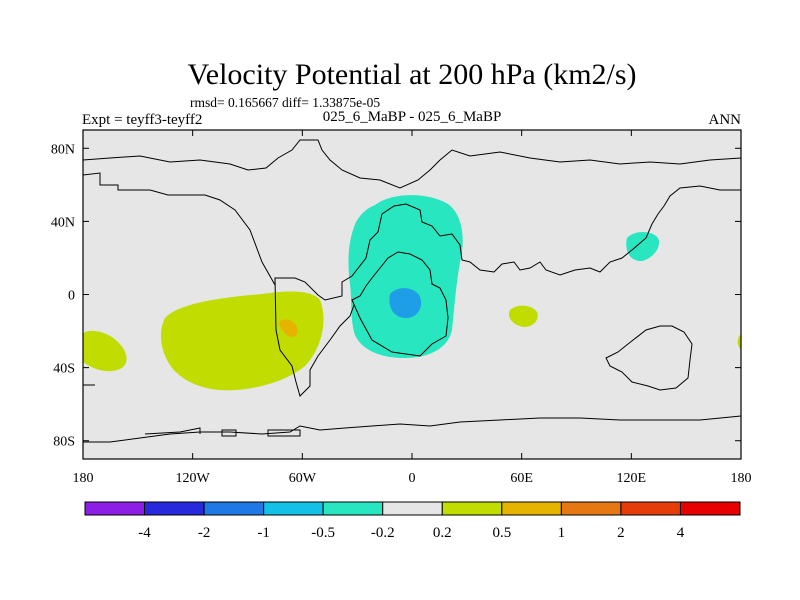 The height and width of the screenshot is (600, 800). Describe the element at coordinates (562, 533) in the screenshot. I see `colorbar-label: 1` at that location.